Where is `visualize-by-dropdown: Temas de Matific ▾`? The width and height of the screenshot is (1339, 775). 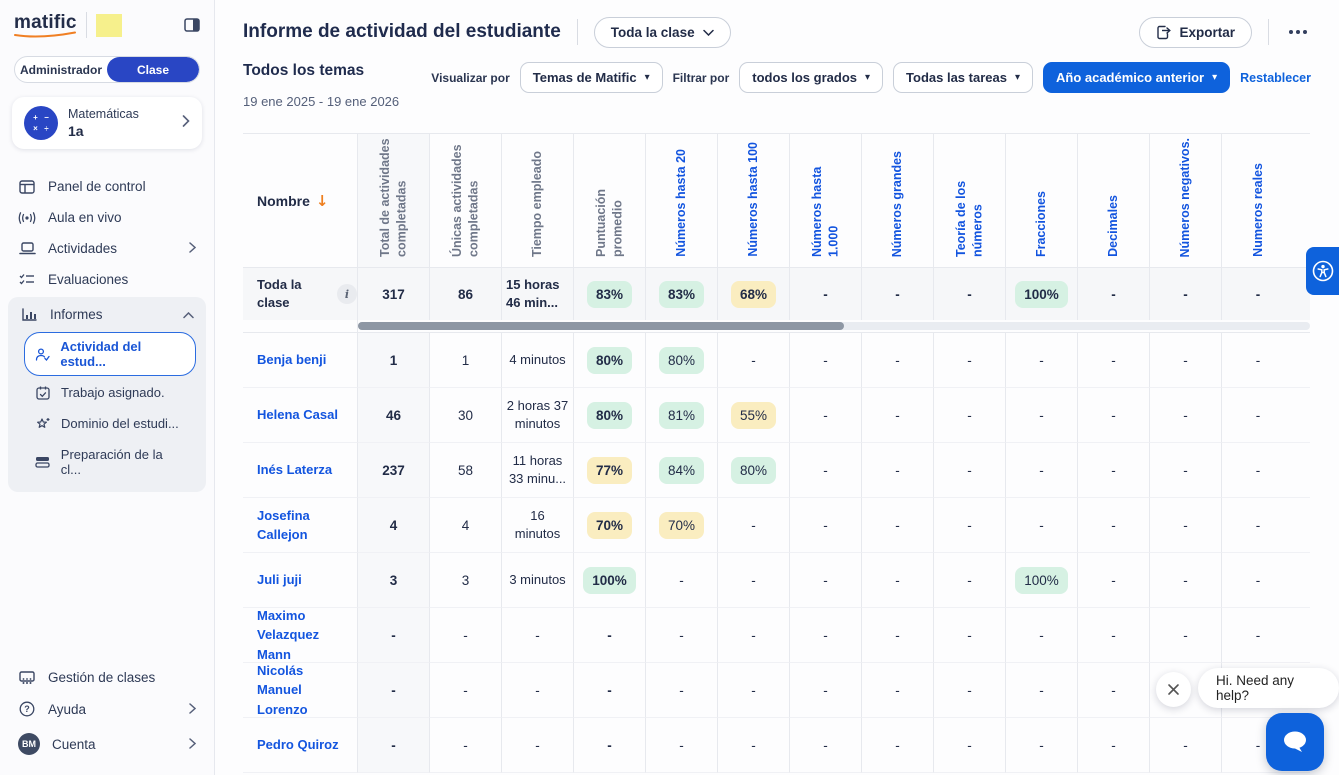
visualize-by-dropdown: Temas de Matific ▾ is located at coordinates (591, 77).